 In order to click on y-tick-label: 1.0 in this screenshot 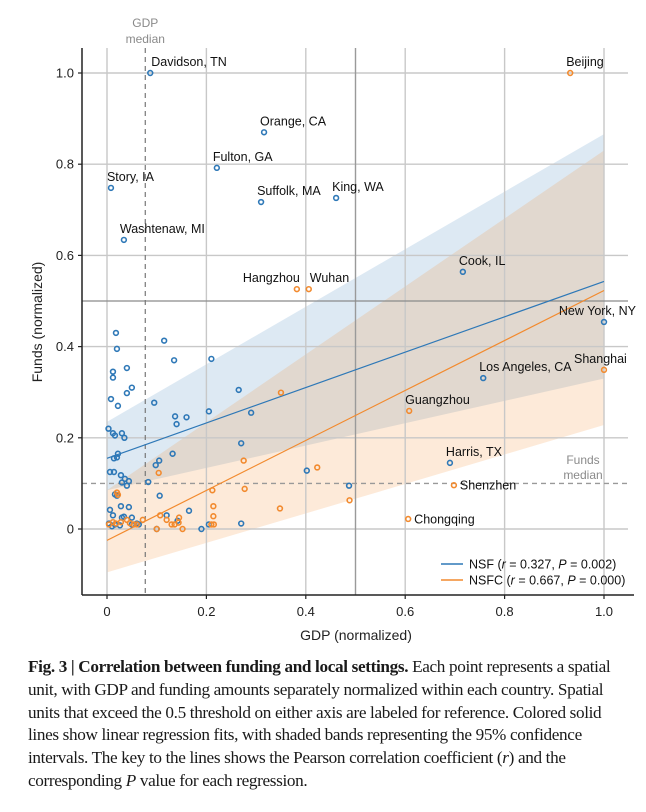, I will do `click(65, 73)`.